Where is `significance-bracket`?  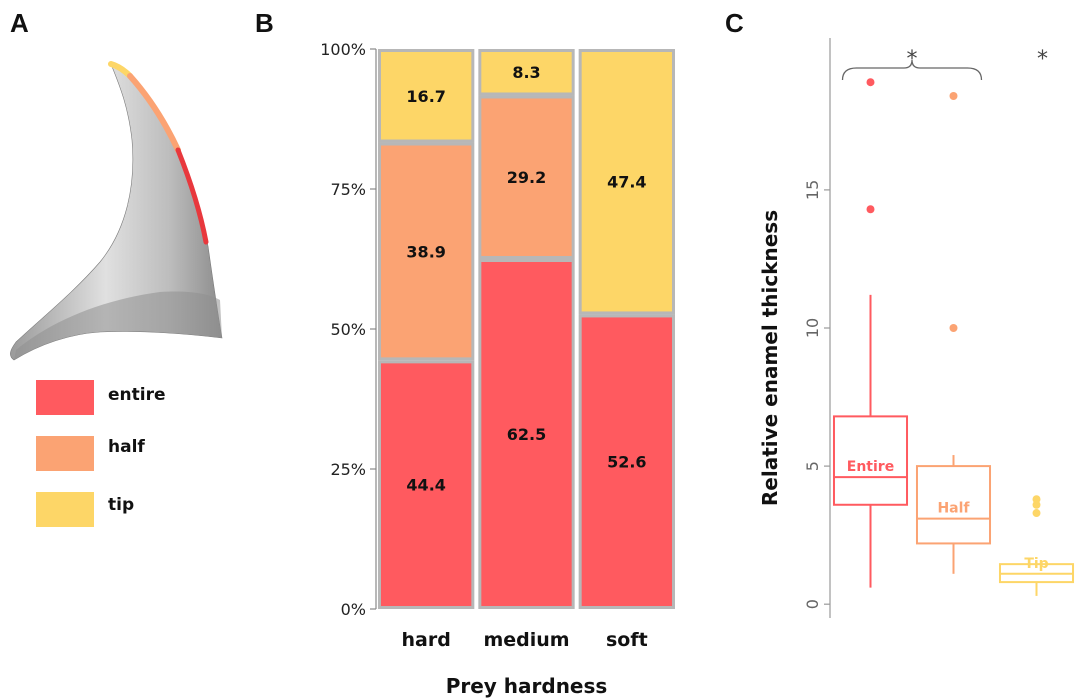
significance-bracket is located at coordinates (912, 70).